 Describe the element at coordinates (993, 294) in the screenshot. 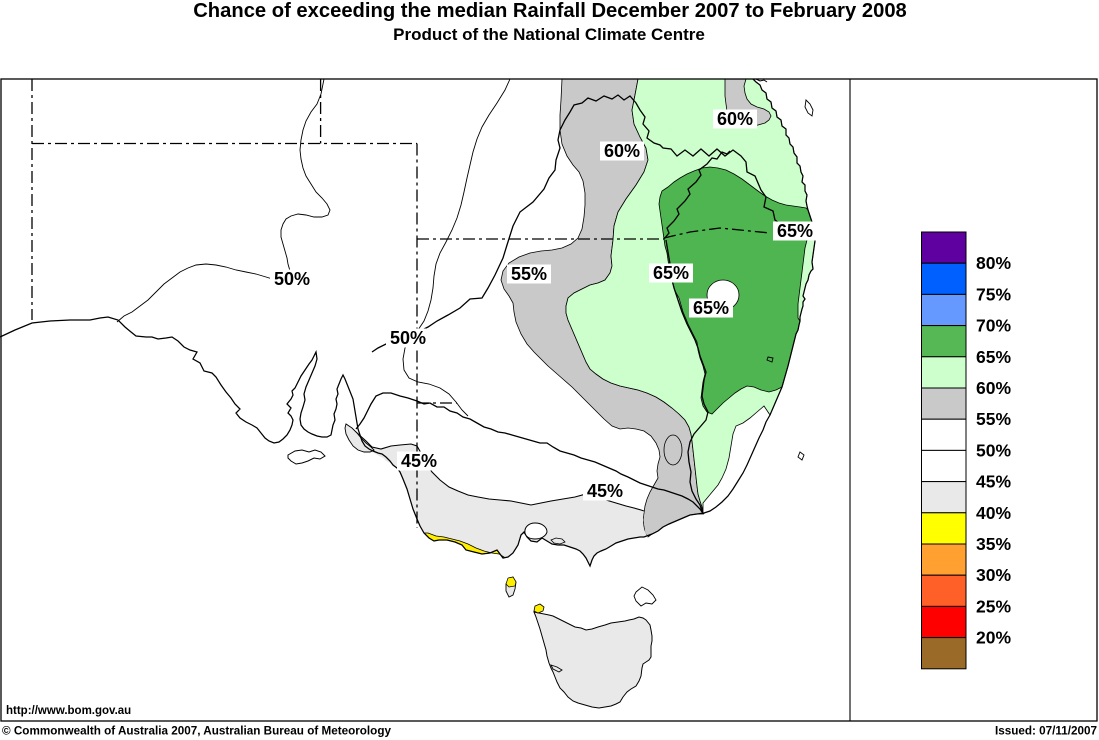

I see `svg-text: 75%` at that location.